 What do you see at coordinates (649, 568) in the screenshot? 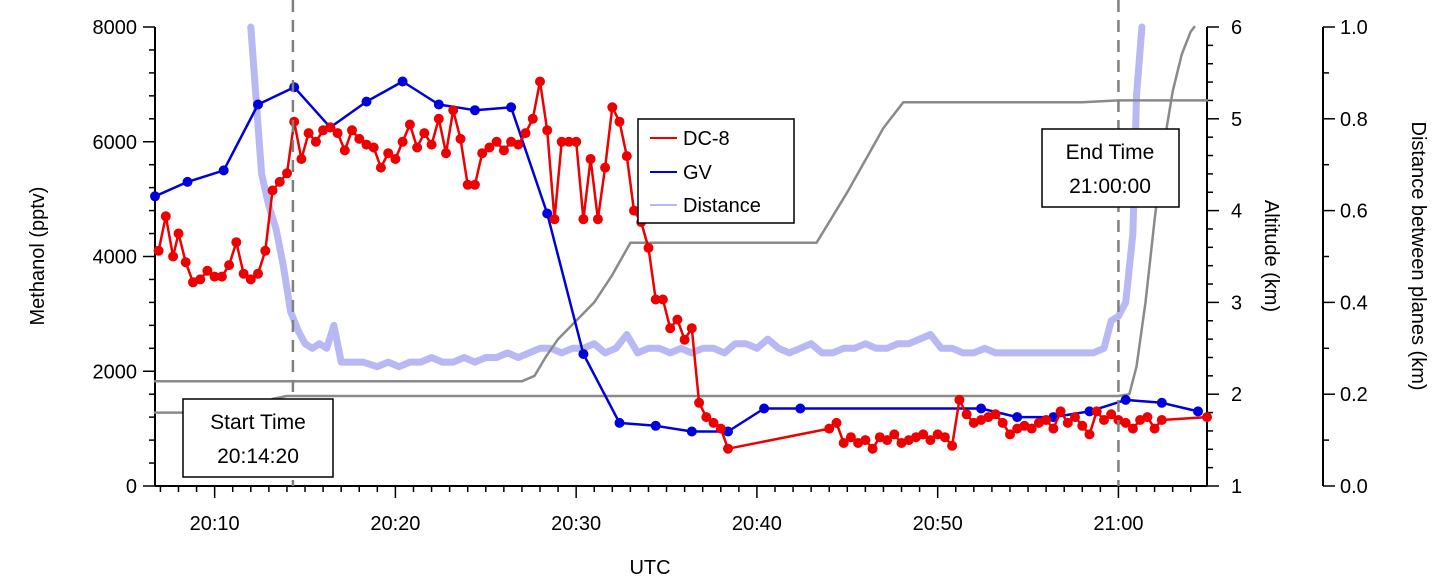
I see `x-axis-title: UTC` at bounding box center [649, 568].